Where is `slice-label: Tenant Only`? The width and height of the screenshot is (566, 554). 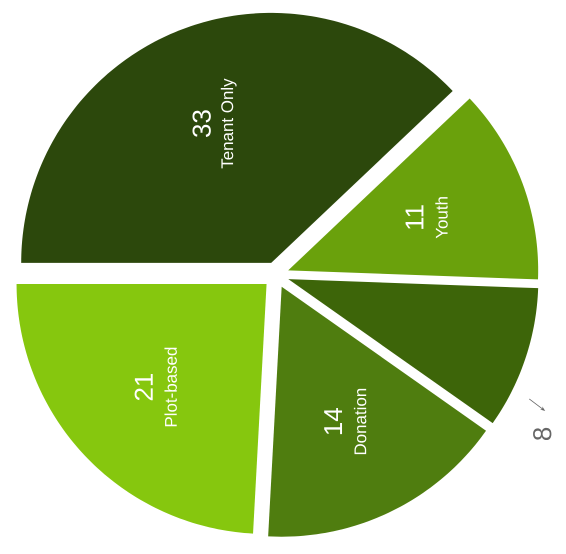 slice-label: Tenant Only is located at coordinates (228, 123).